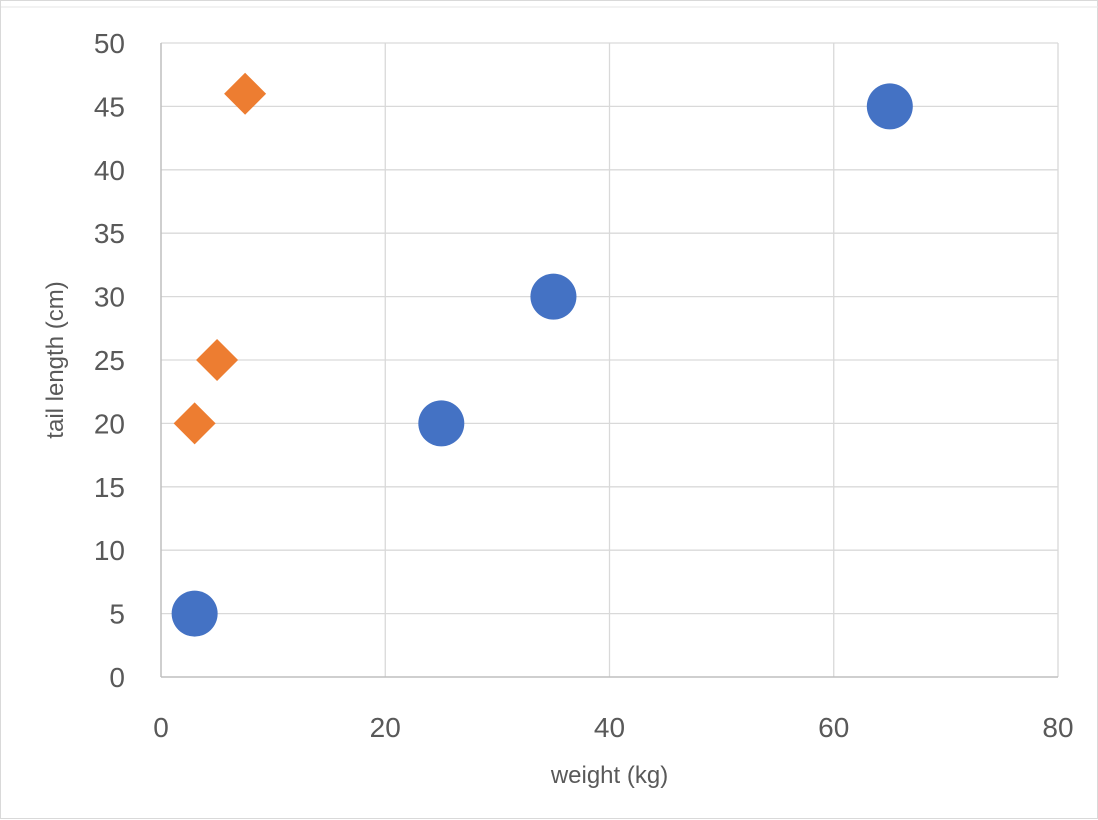 Image resolution: width=1098 pixels, height=820 pixels. Describe the element at coordinates (109, 106) in the screenshot. I see `y-tick-label-45: 45` at that location.